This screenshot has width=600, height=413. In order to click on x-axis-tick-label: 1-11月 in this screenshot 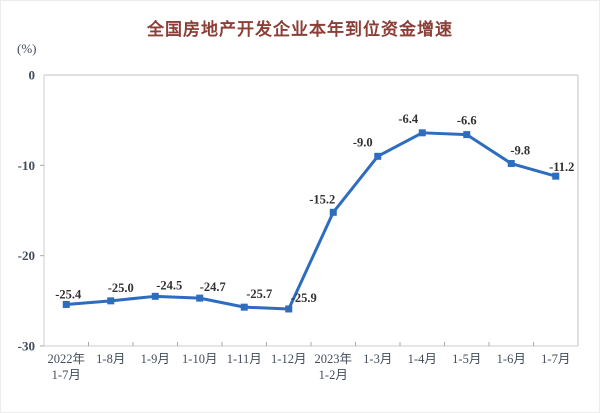, I will do `click(244, 359)`.